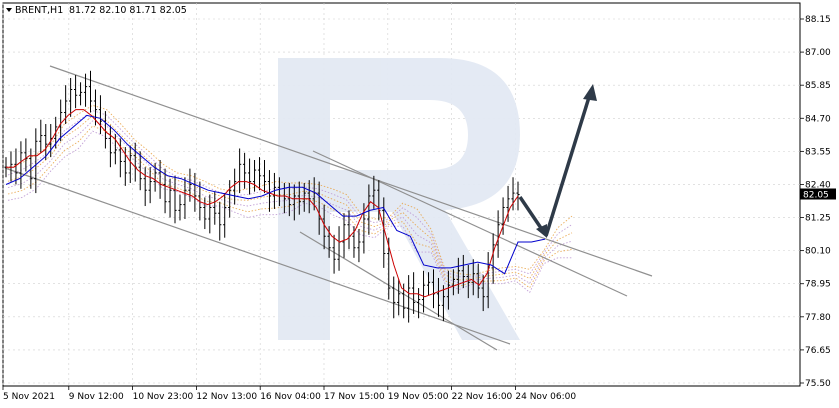 The width and height of the screenshot is (839, 408). I want to click on x-tick-label: 22 Nov 16:00, so click(482, 397).